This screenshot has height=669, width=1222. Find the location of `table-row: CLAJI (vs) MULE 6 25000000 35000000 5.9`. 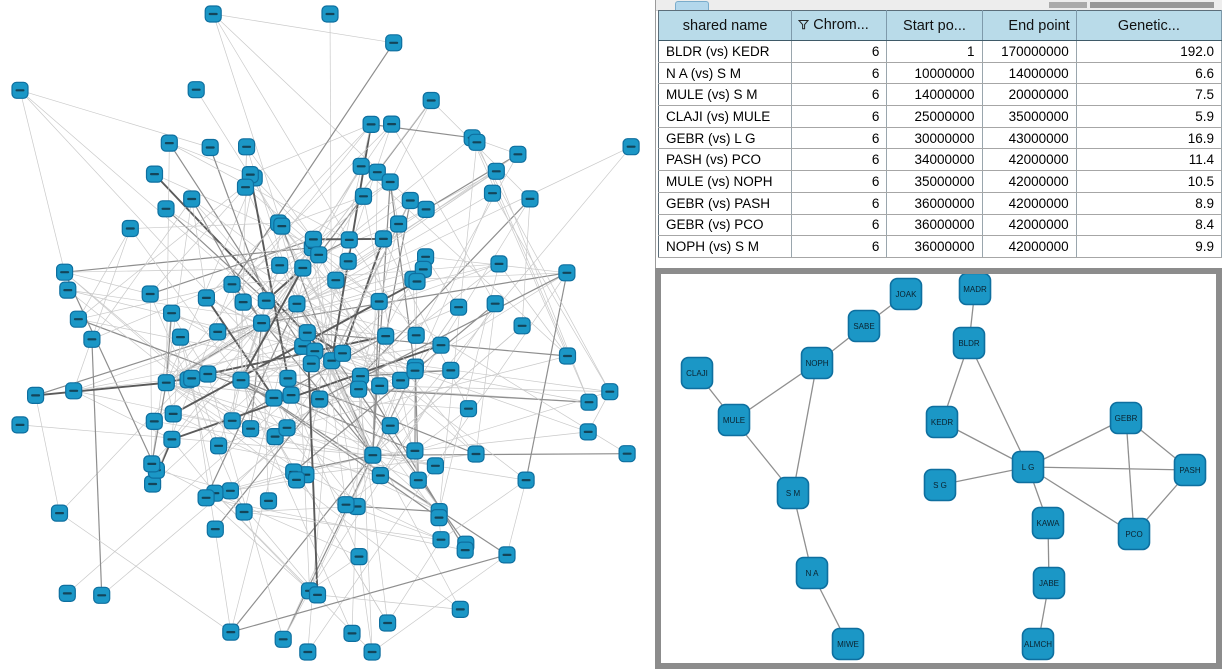

table-row: CLAJI (vs) MULE 6 25000000 35000000 5.9 is located at coordinates (940, 116).